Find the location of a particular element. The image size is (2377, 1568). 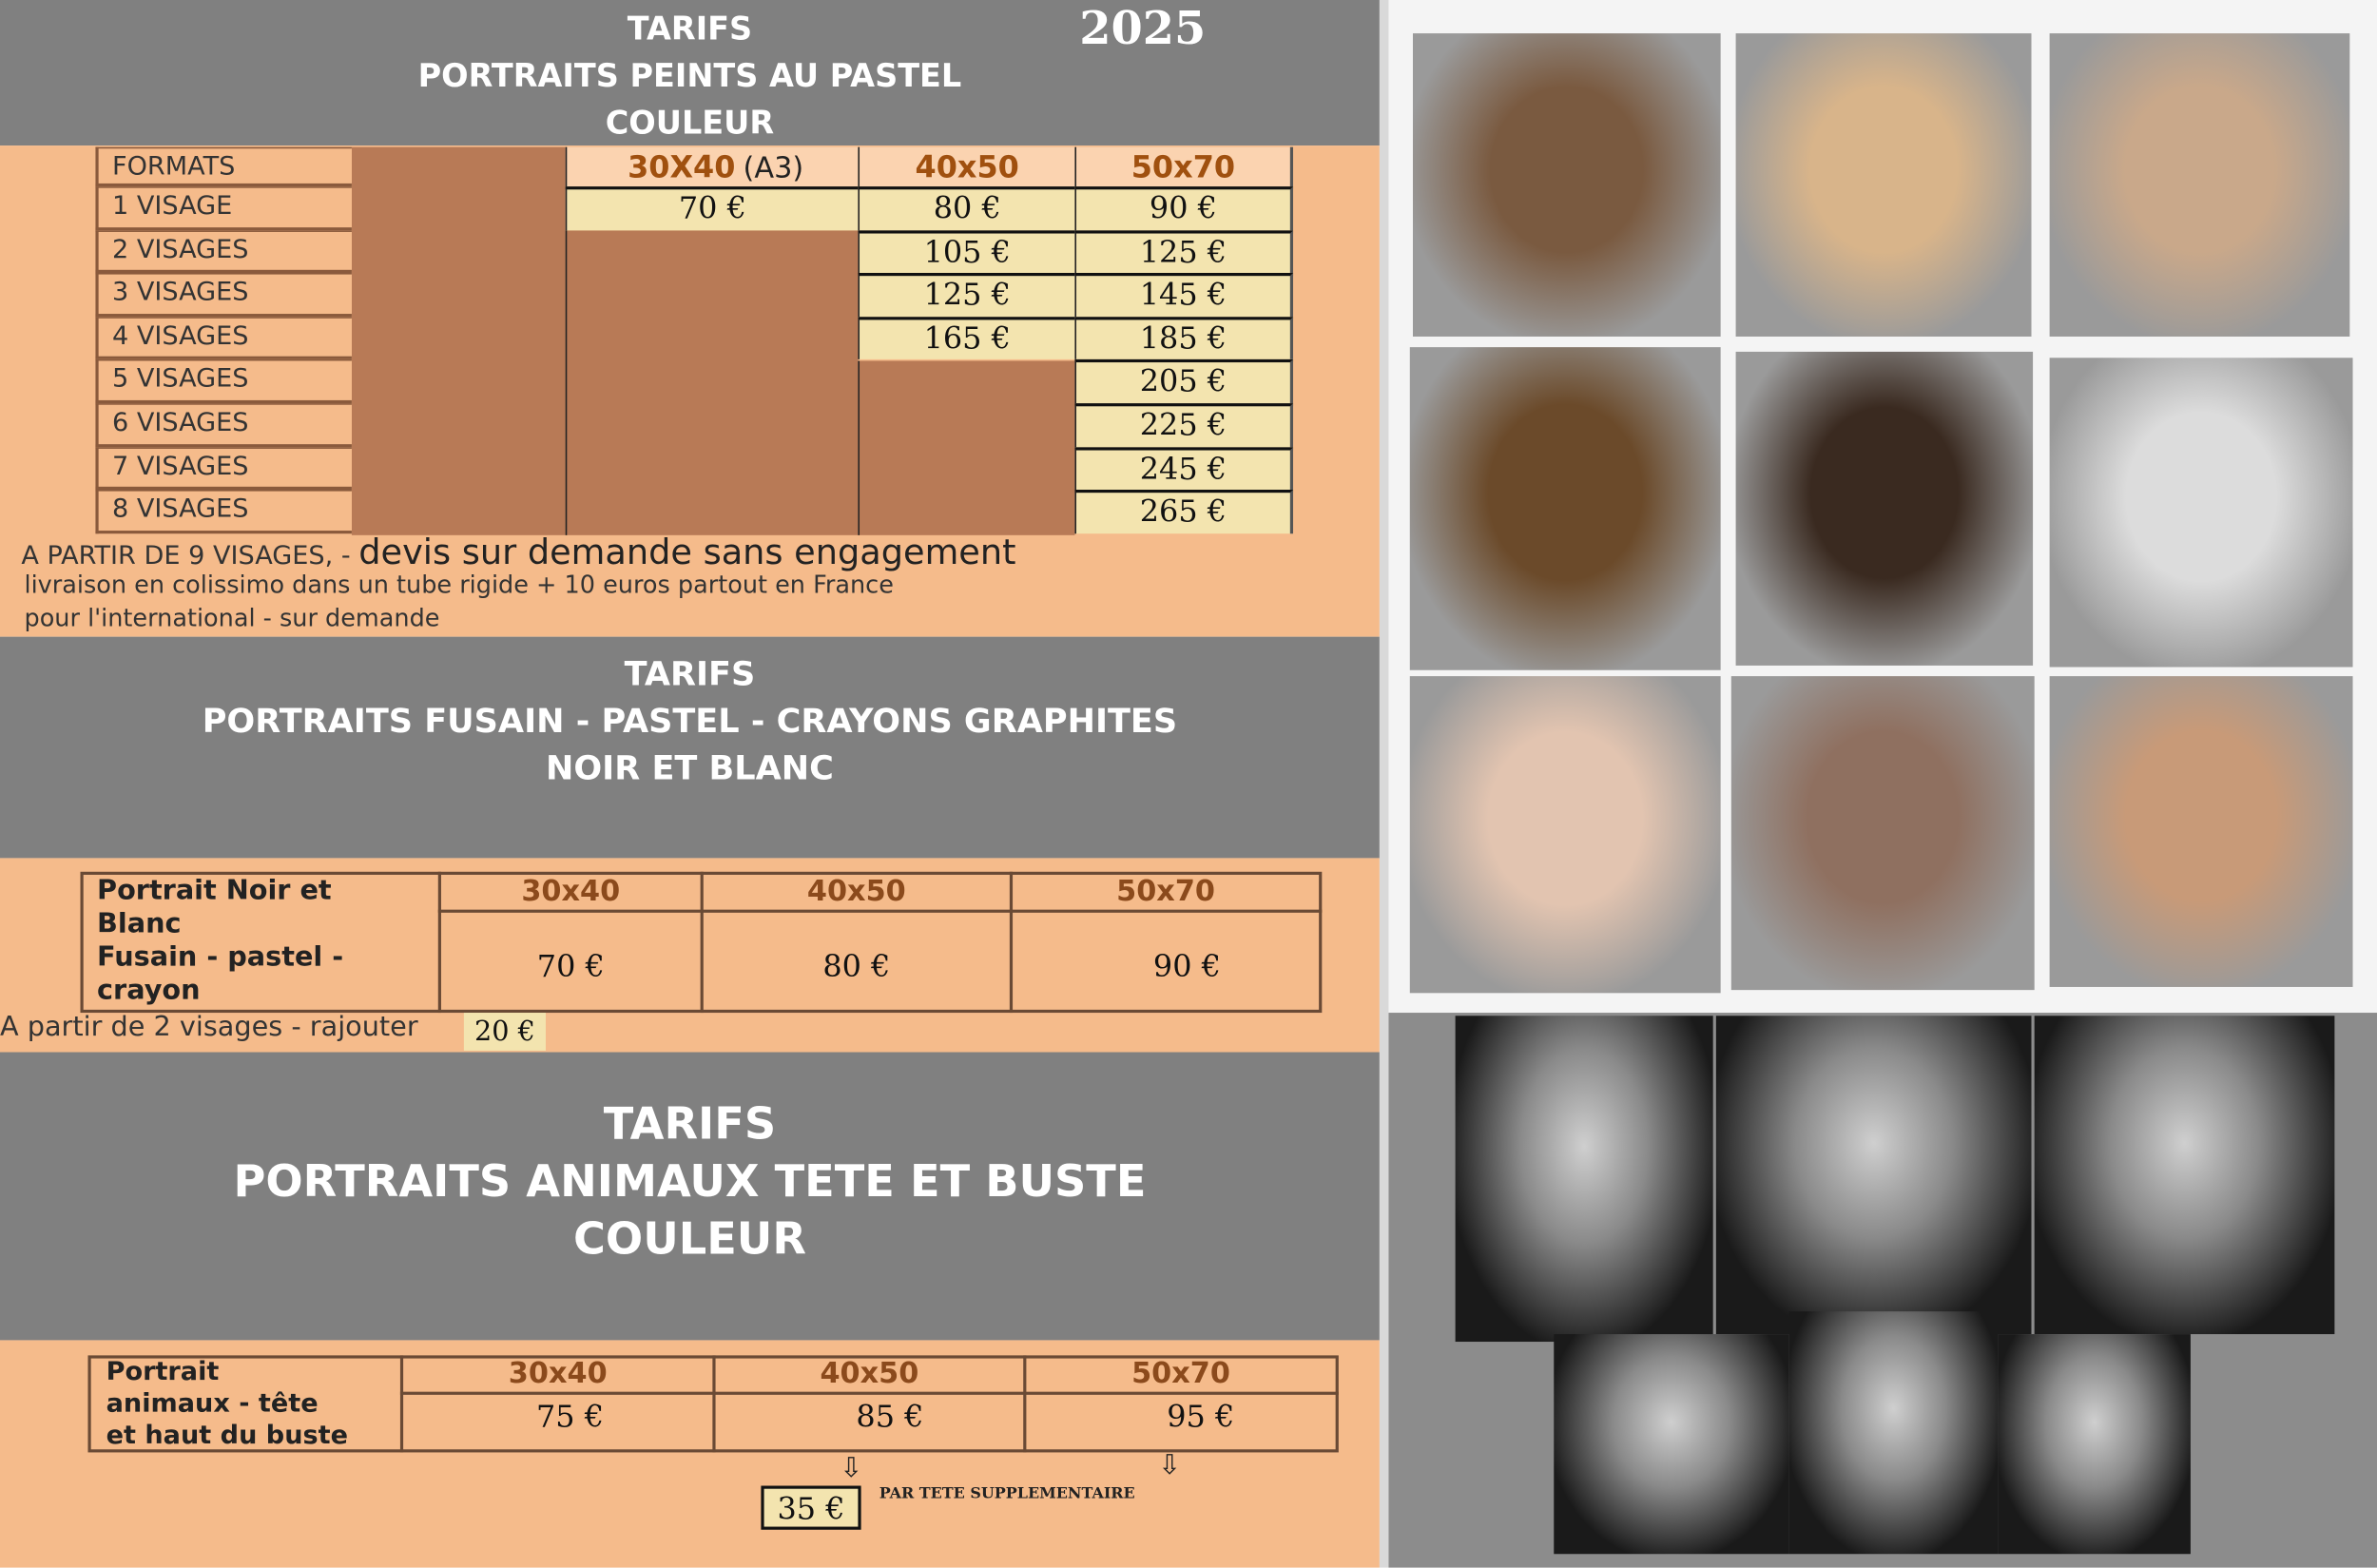

section2-header is located at coordinates (690, 747).